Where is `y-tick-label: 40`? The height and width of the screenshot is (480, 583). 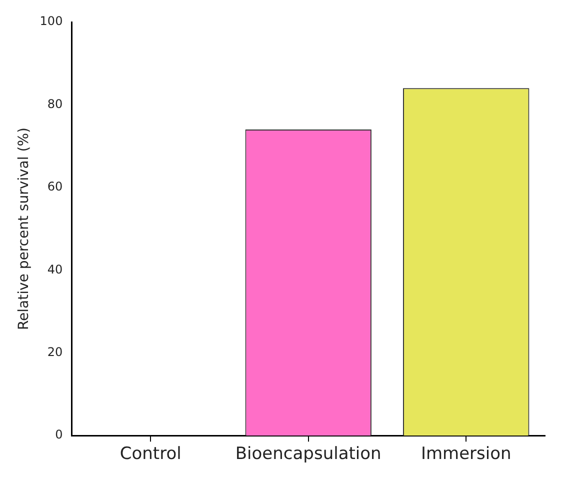
y-tick-label: 40 is located at coordinates (55, 269).